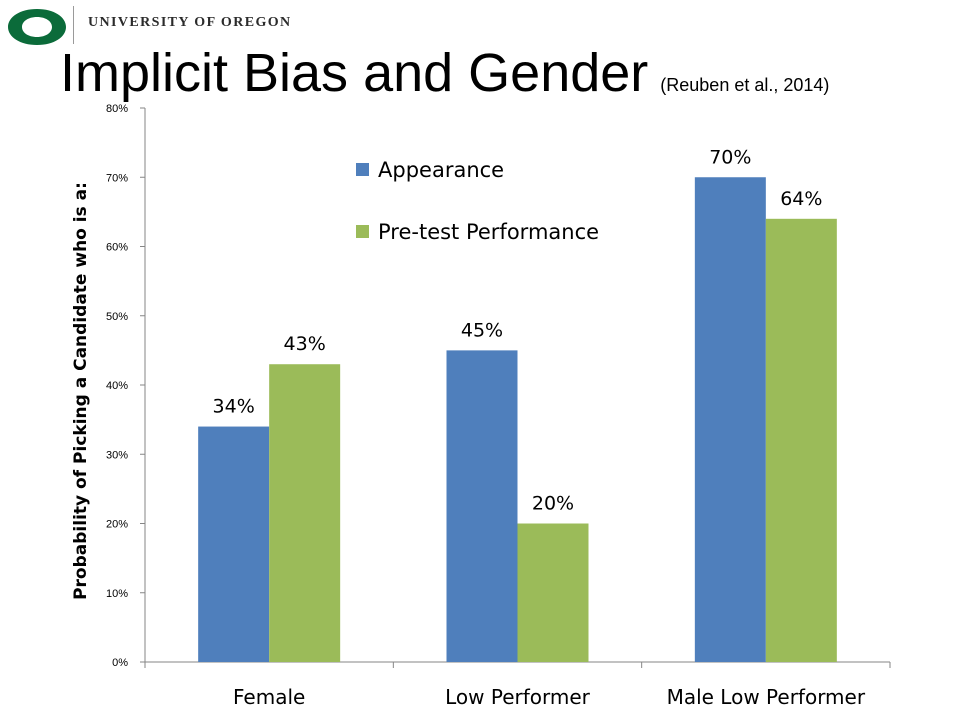 This screenshot has width=960, height=720. I want to click on category-label: Male Low Performer, so click(766, 697).